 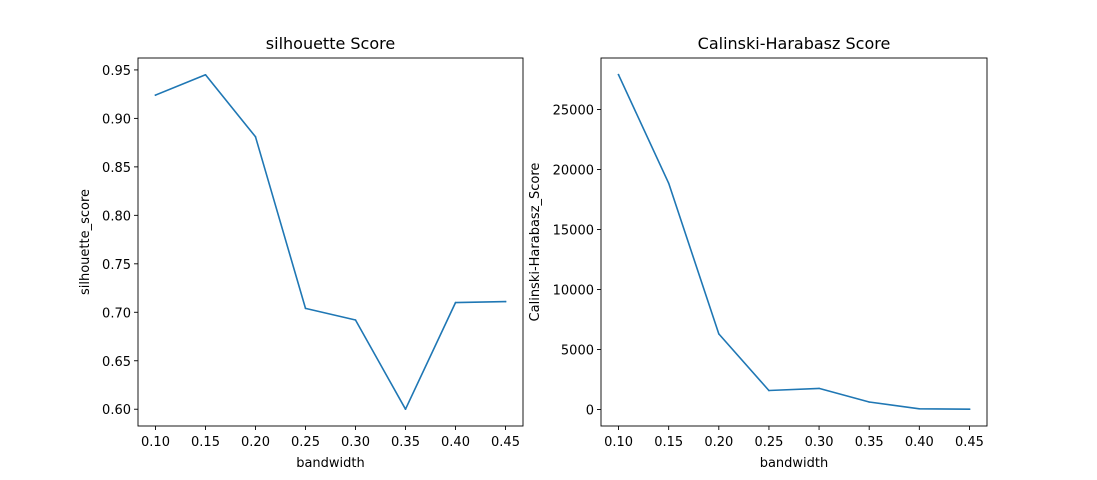 What do you see at coordinates (116, 265) in the screenshot?
I see `y-tick-label: 0.75` at bounding box center [116, 265].